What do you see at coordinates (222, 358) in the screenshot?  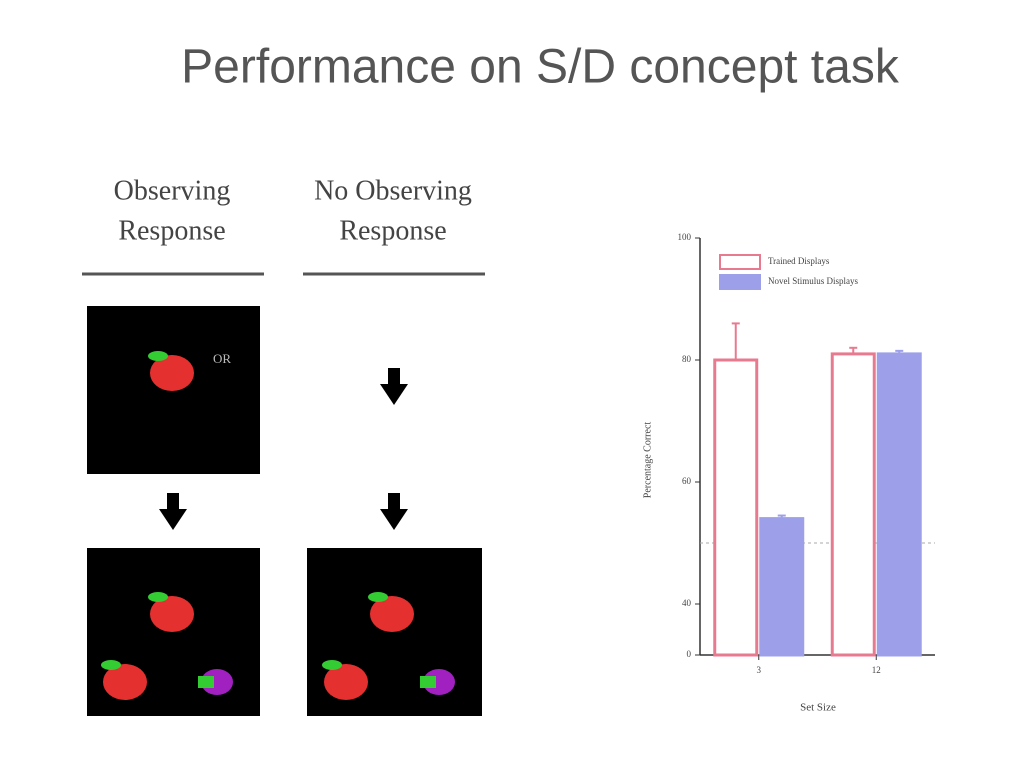 I see `cue-label: OR` at bounding box center [222, 358].